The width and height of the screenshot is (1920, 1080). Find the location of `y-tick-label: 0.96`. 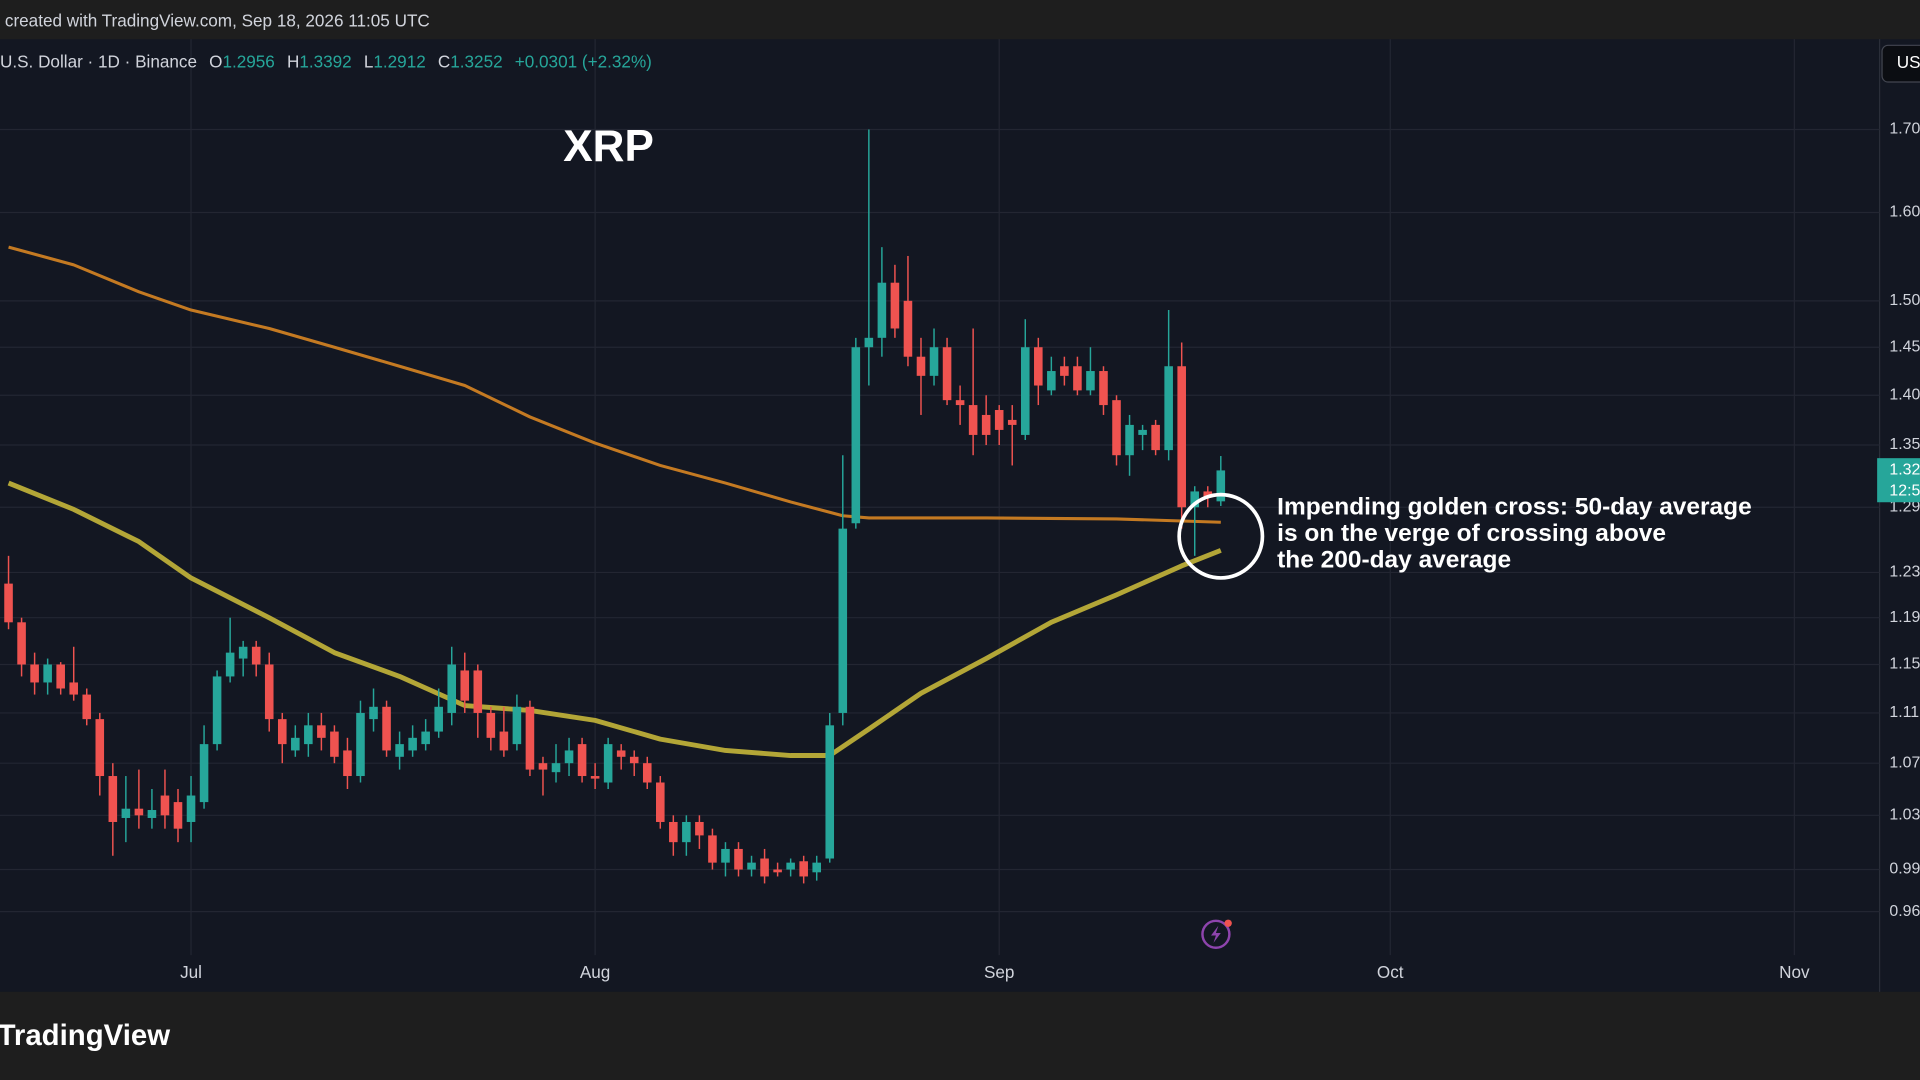

y-tick-label: 0.96 is located at coordinates (1904, 911).